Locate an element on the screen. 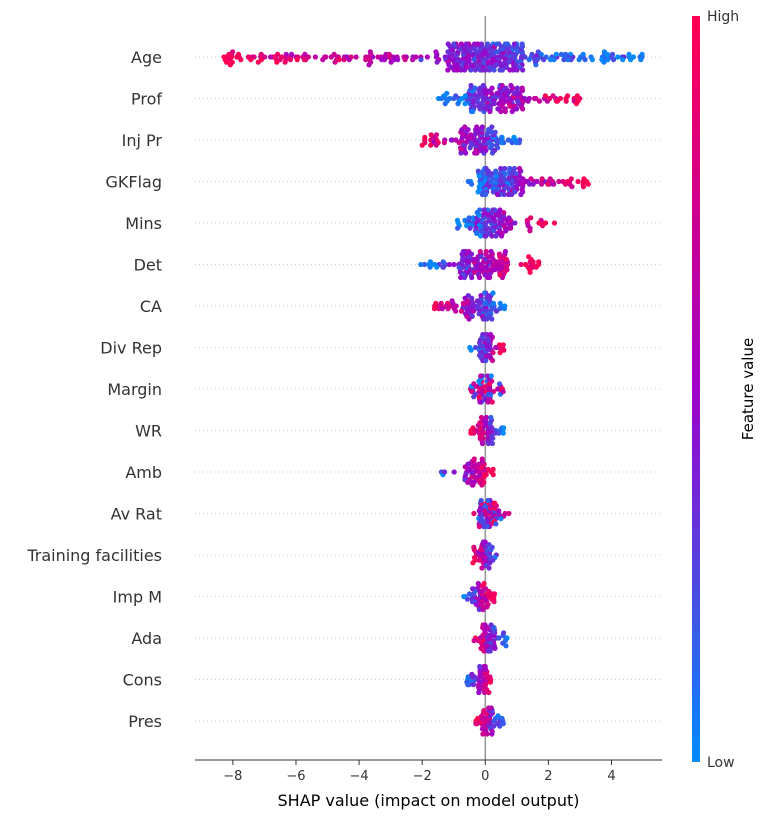  feature-label: Prof is located at coordinates (146, 99).